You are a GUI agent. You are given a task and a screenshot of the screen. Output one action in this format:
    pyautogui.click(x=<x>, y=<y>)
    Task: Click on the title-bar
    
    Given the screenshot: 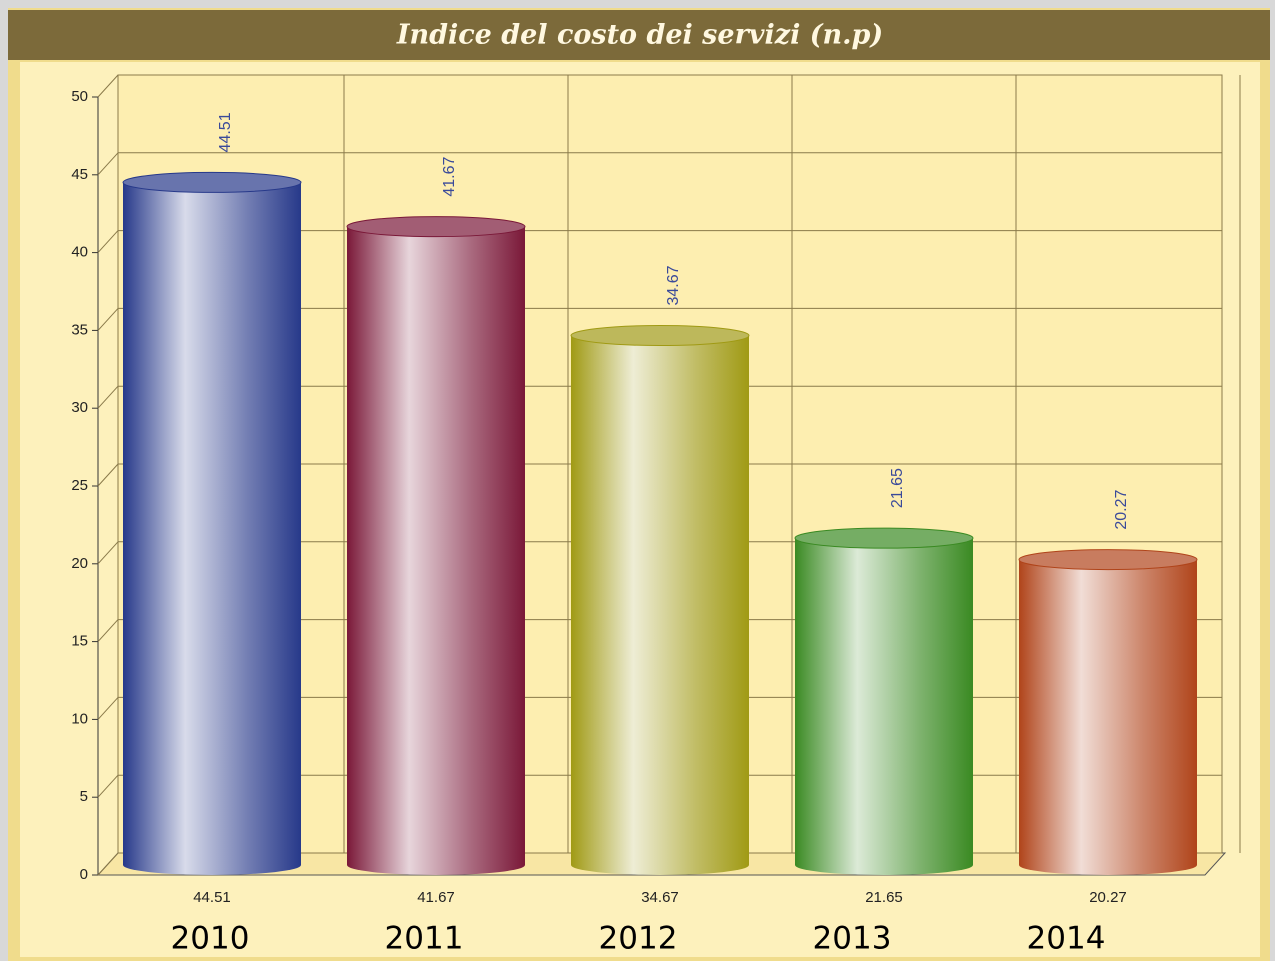 What is the action you would take?
    pyautogui.click(x=639, y=35)
    